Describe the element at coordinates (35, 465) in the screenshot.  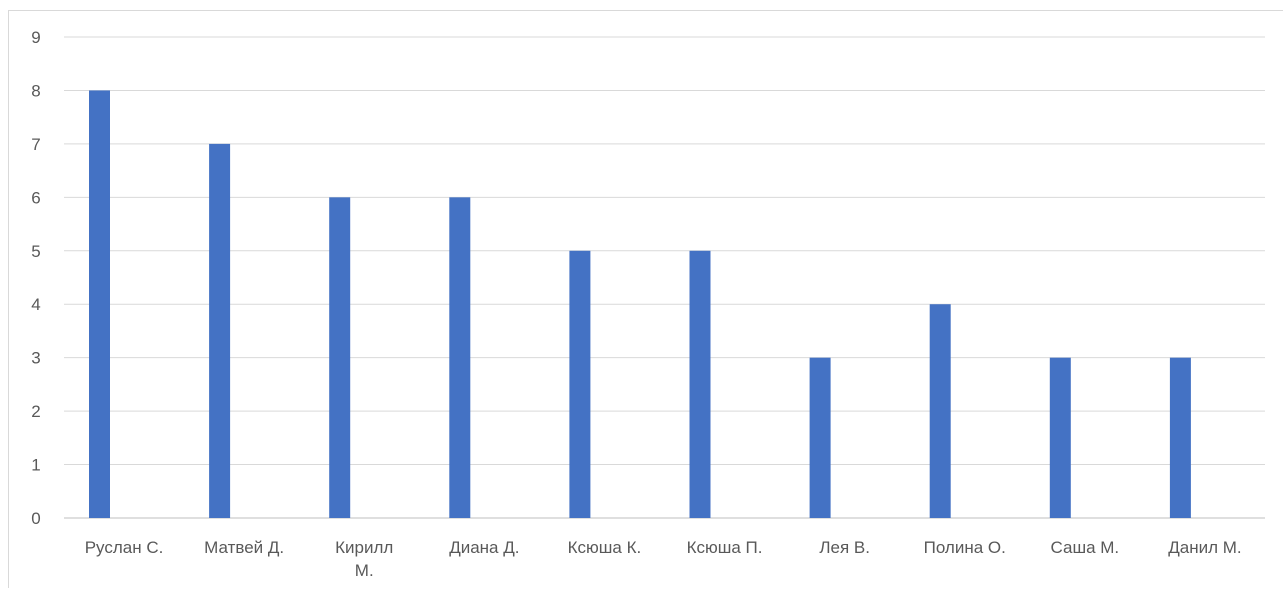
I see `y-tick-label: 1` at that location.